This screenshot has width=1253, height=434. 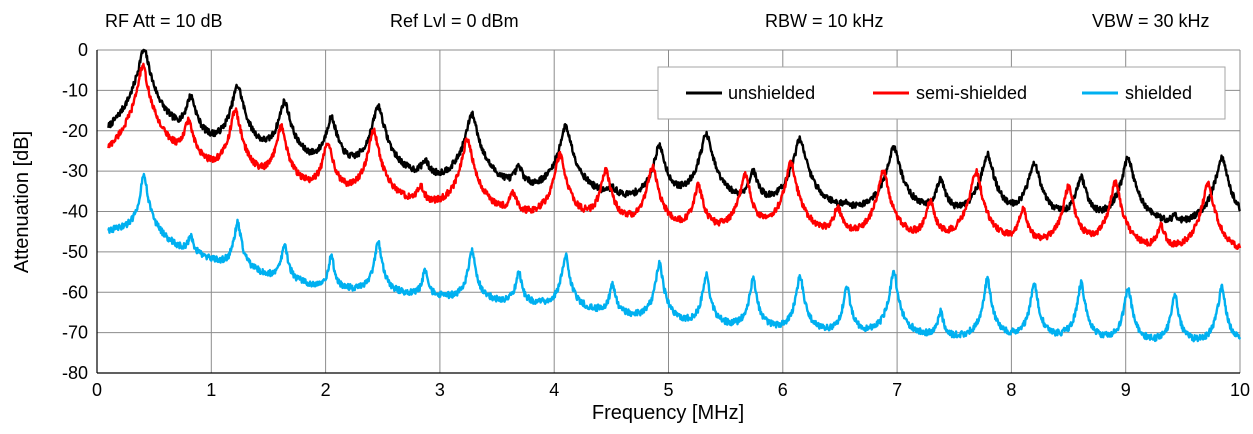 What do you see at coordinates (668, 390) in the screenshot?
I see `x-tick-label: 5` at bounding box center [668, 390].